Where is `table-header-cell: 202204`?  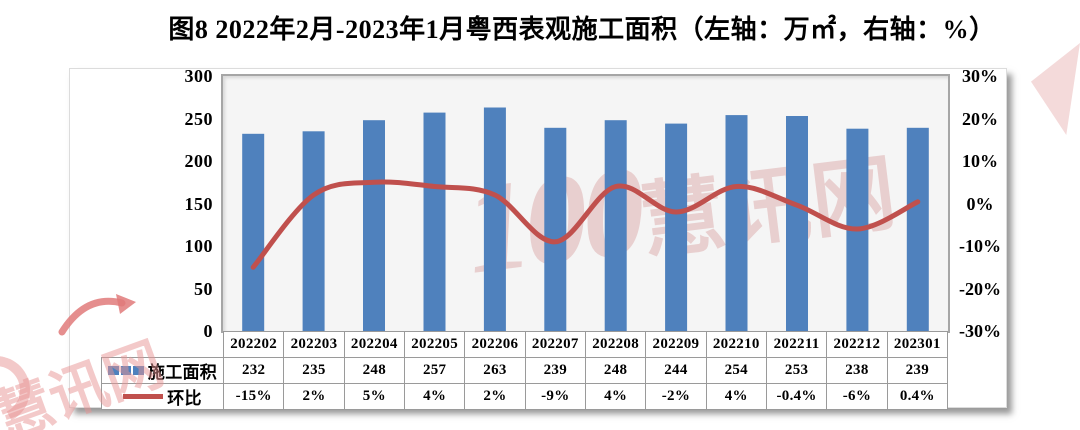 table-header-cell: 202204 is located at coordinates (374, 344).